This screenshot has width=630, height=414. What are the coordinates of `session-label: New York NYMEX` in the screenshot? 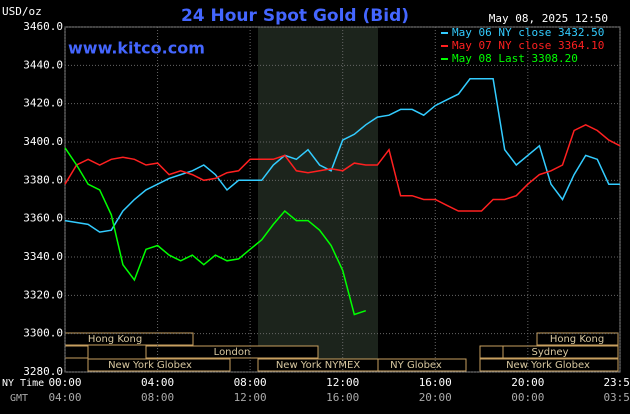 It's located at (318, 365).